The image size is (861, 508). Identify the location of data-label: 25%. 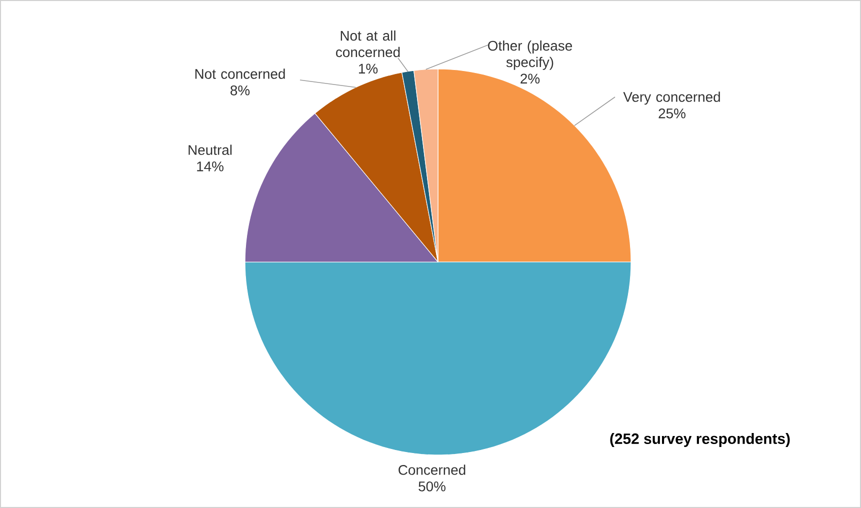
(672, 113).